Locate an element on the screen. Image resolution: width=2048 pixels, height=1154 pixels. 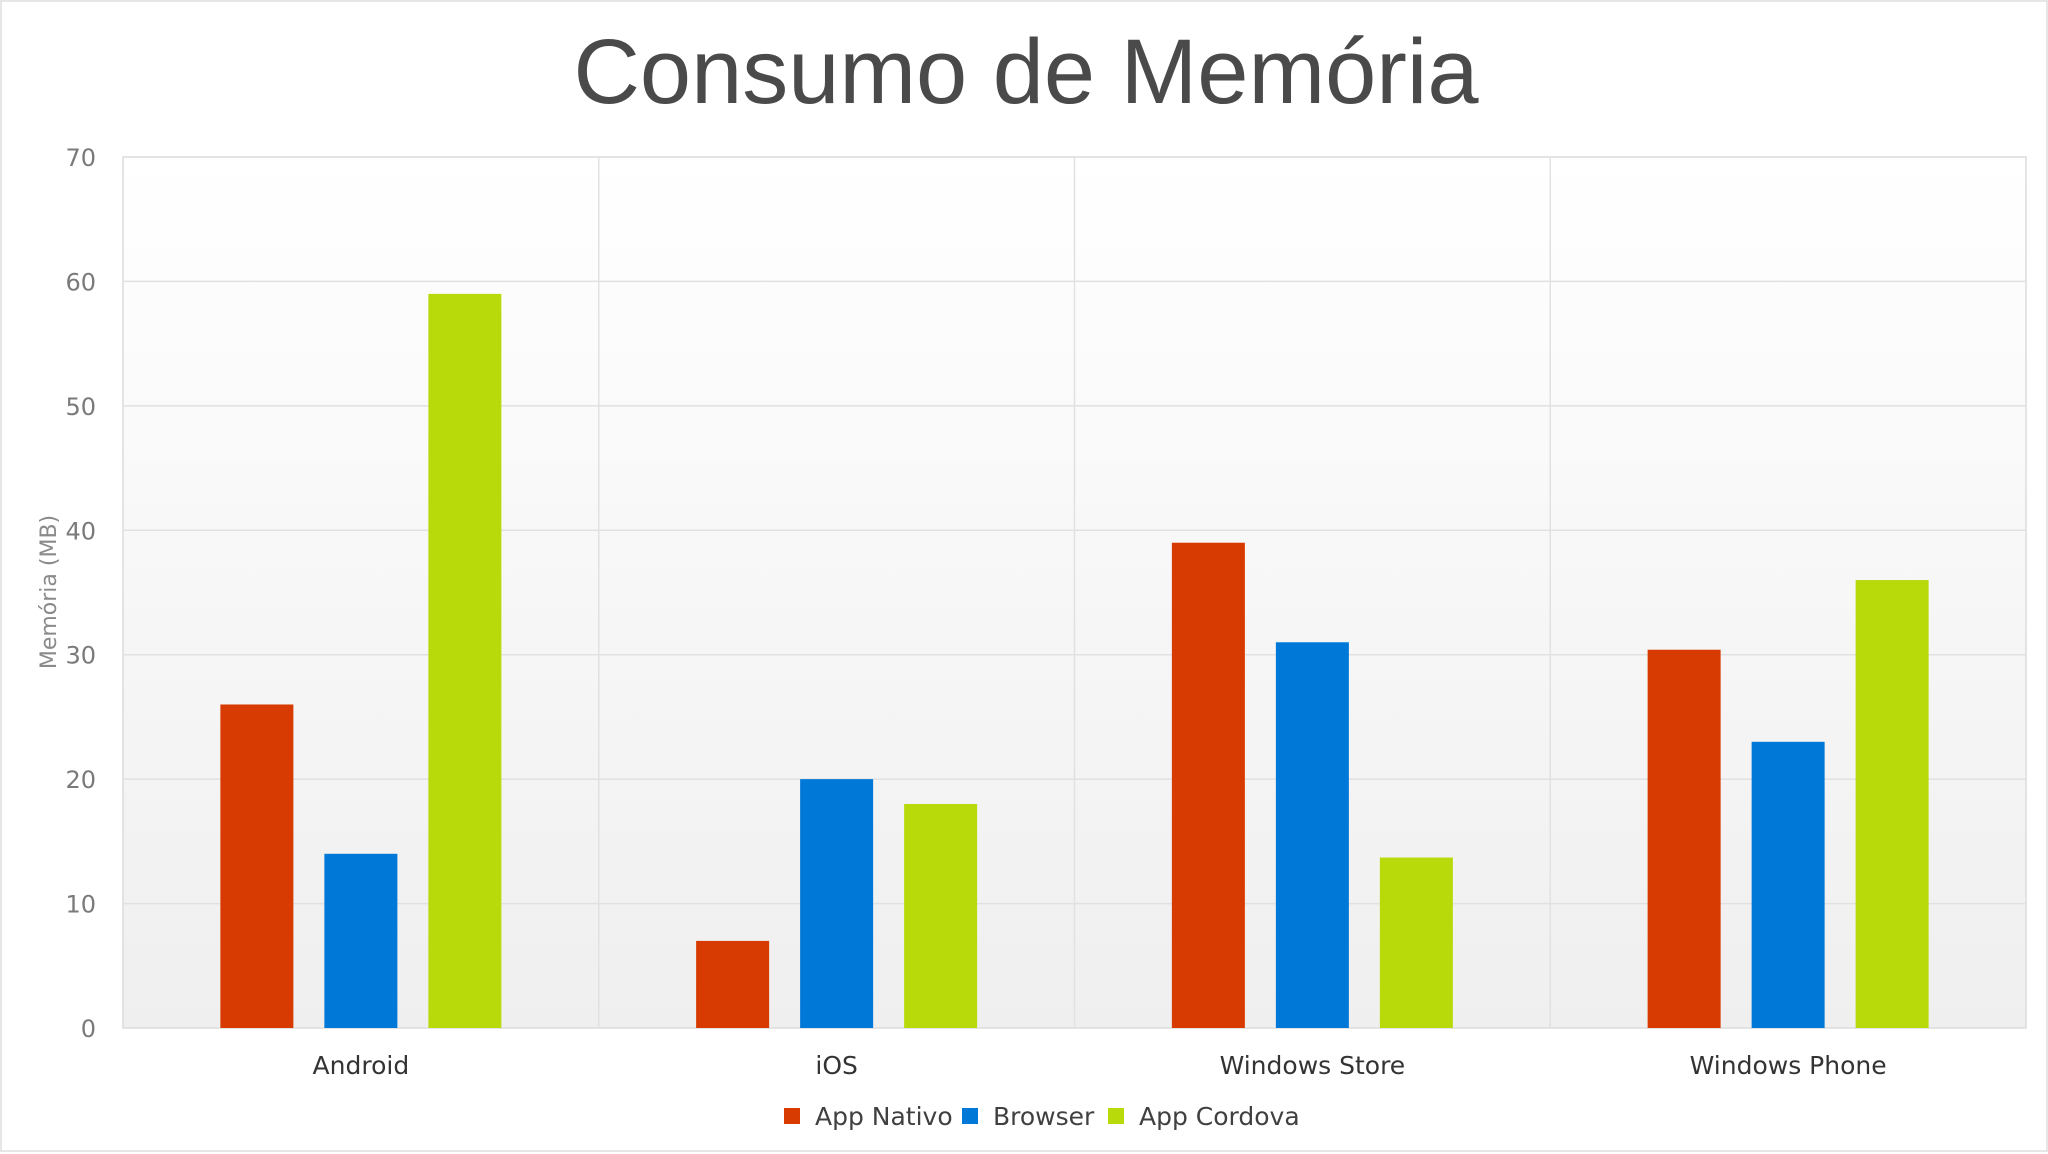
y-tick-label: 40 is located at coordinates (80, 531).